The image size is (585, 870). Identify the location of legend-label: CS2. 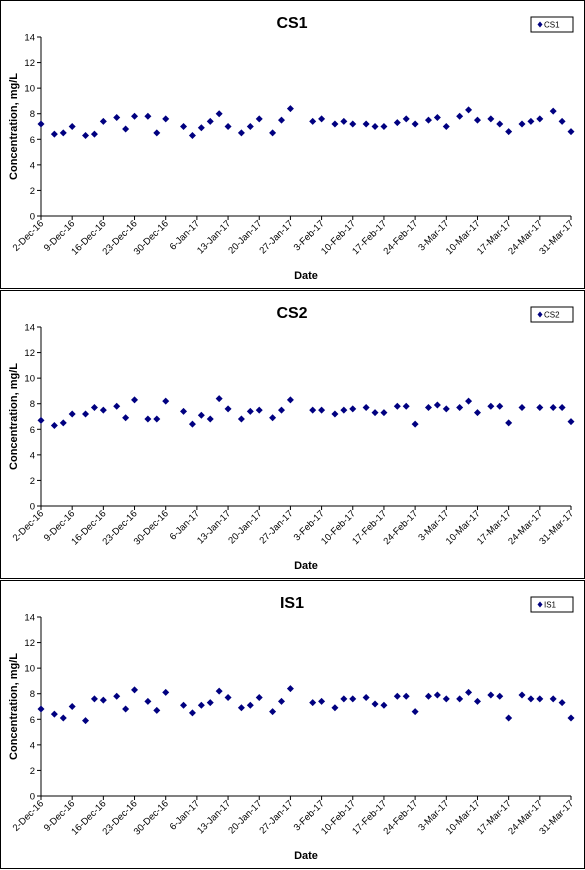
(552, 315).